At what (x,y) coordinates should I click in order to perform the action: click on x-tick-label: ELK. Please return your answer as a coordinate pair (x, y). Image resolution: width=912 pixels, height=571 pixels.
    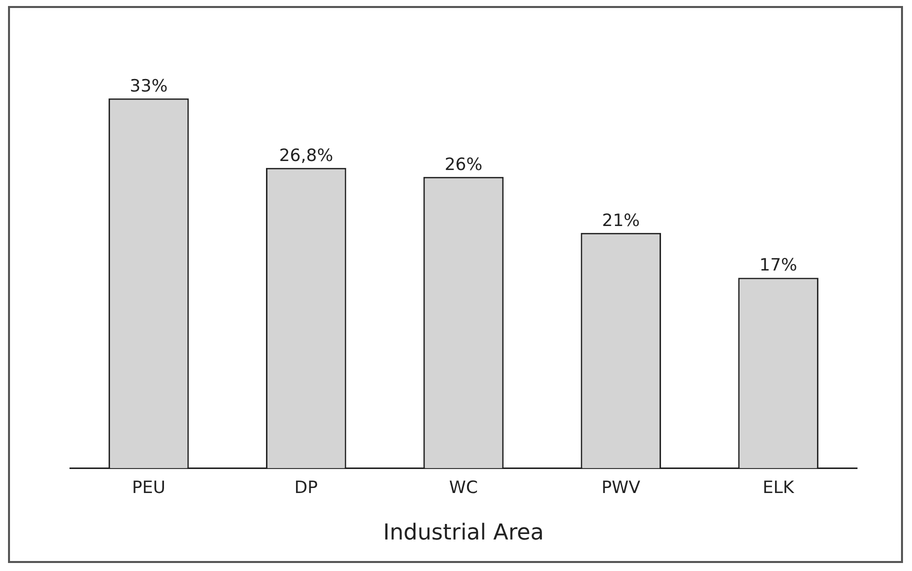
    Looking at the image, I should click on (778, 488).